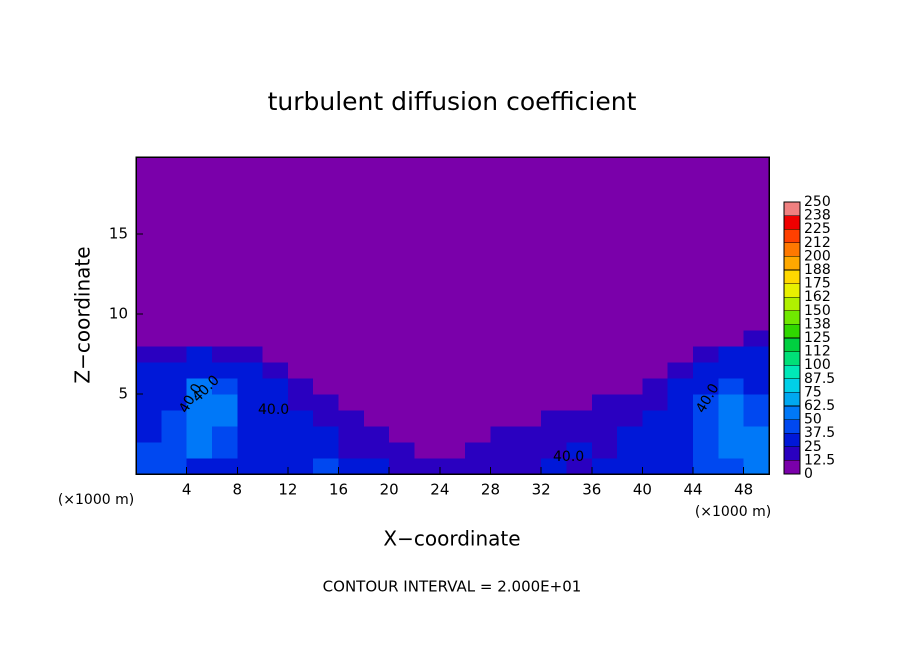 Image resolution: width=904 pixels, height=658 pixels. What do you see at coordinates (817, 338) in the screenshot?
I see `colorbar-label: 125` at bounding box center [817, 338].